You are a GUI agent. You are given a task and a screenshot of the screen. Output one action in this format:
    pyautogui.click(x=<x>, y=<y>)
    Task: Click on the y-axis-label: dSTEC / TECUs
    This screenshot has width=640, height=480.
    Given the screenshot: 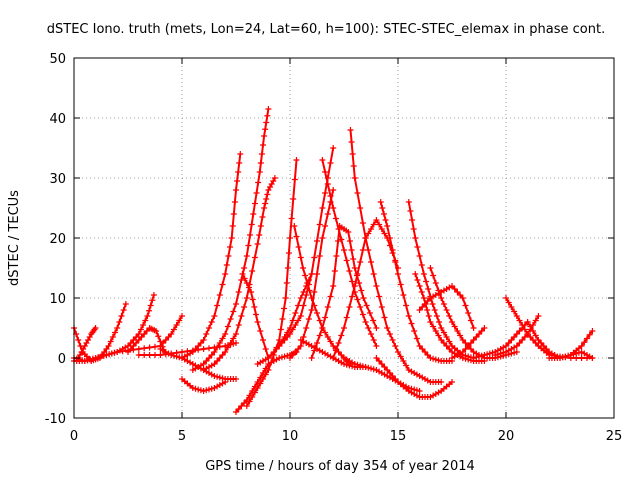 What is the action you would take?
    pyautogui.click(x=14, y=238)
    